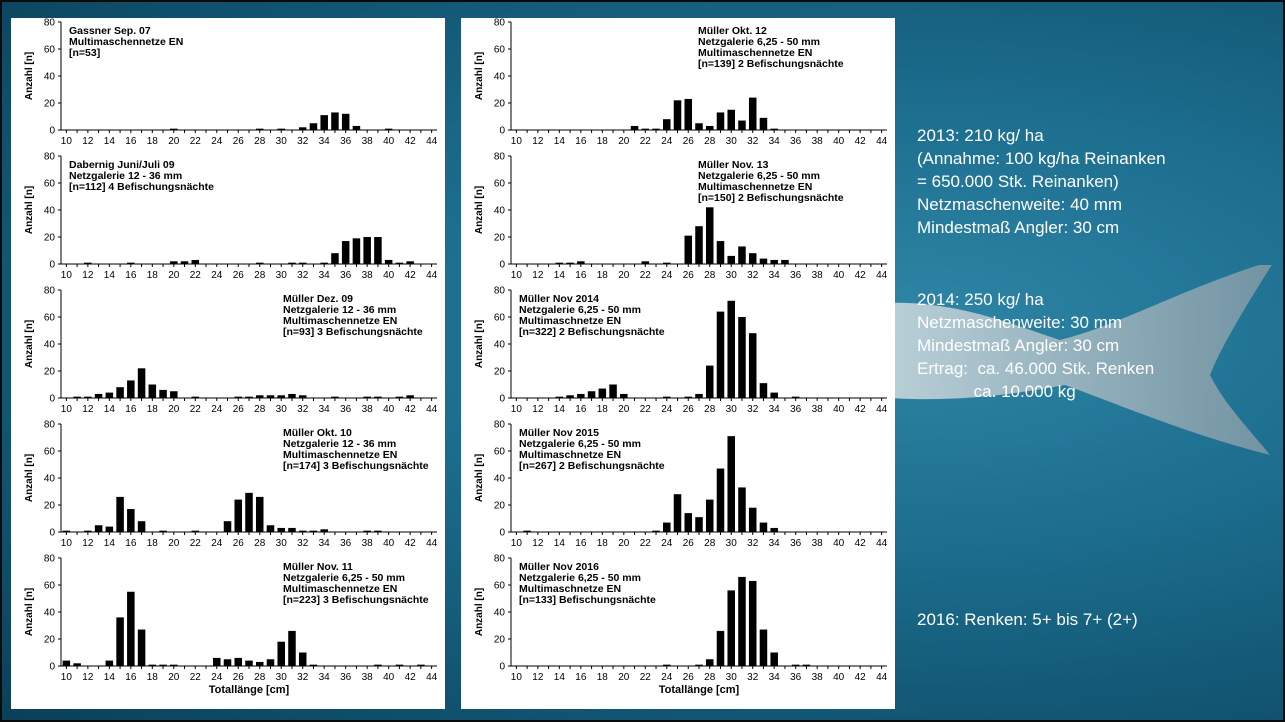  What do you see at coordinates (603, 543) in the screenshot?
I see `x-tick-label: 18` at bounding box center [603, 543].